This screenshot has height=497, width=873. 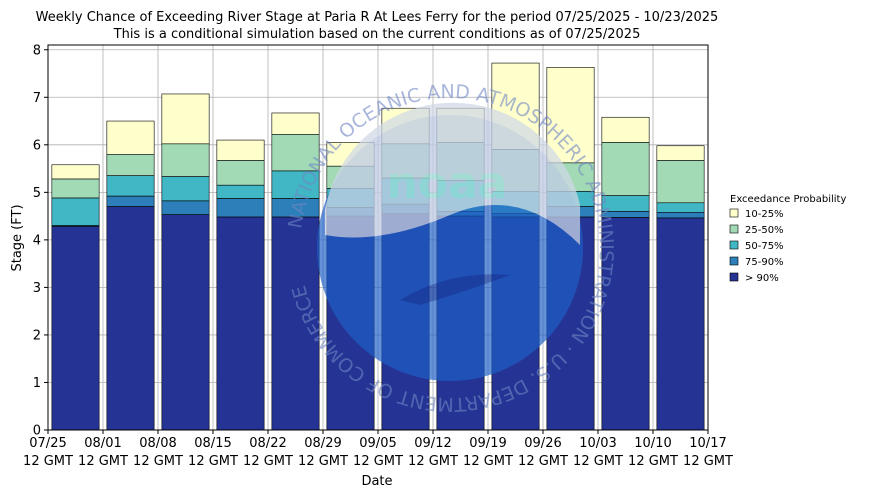 What do you see at coordinates (376, 481) in the screenshot?
I see `x-axis-label: Date` at bounding box center [376, 481].